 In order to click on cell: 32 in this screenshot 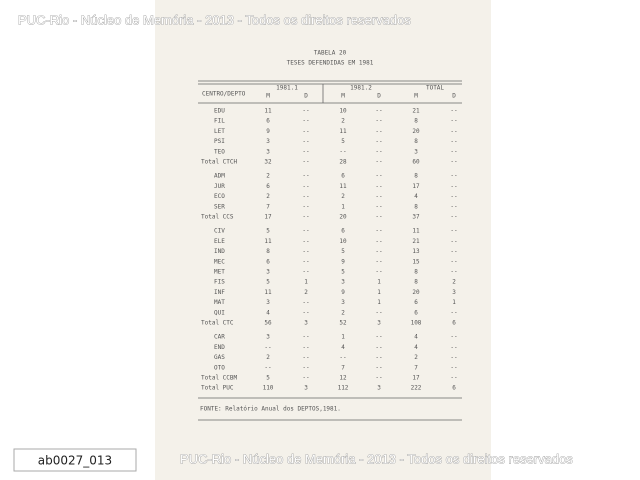, I will do `click(268, 162)`.